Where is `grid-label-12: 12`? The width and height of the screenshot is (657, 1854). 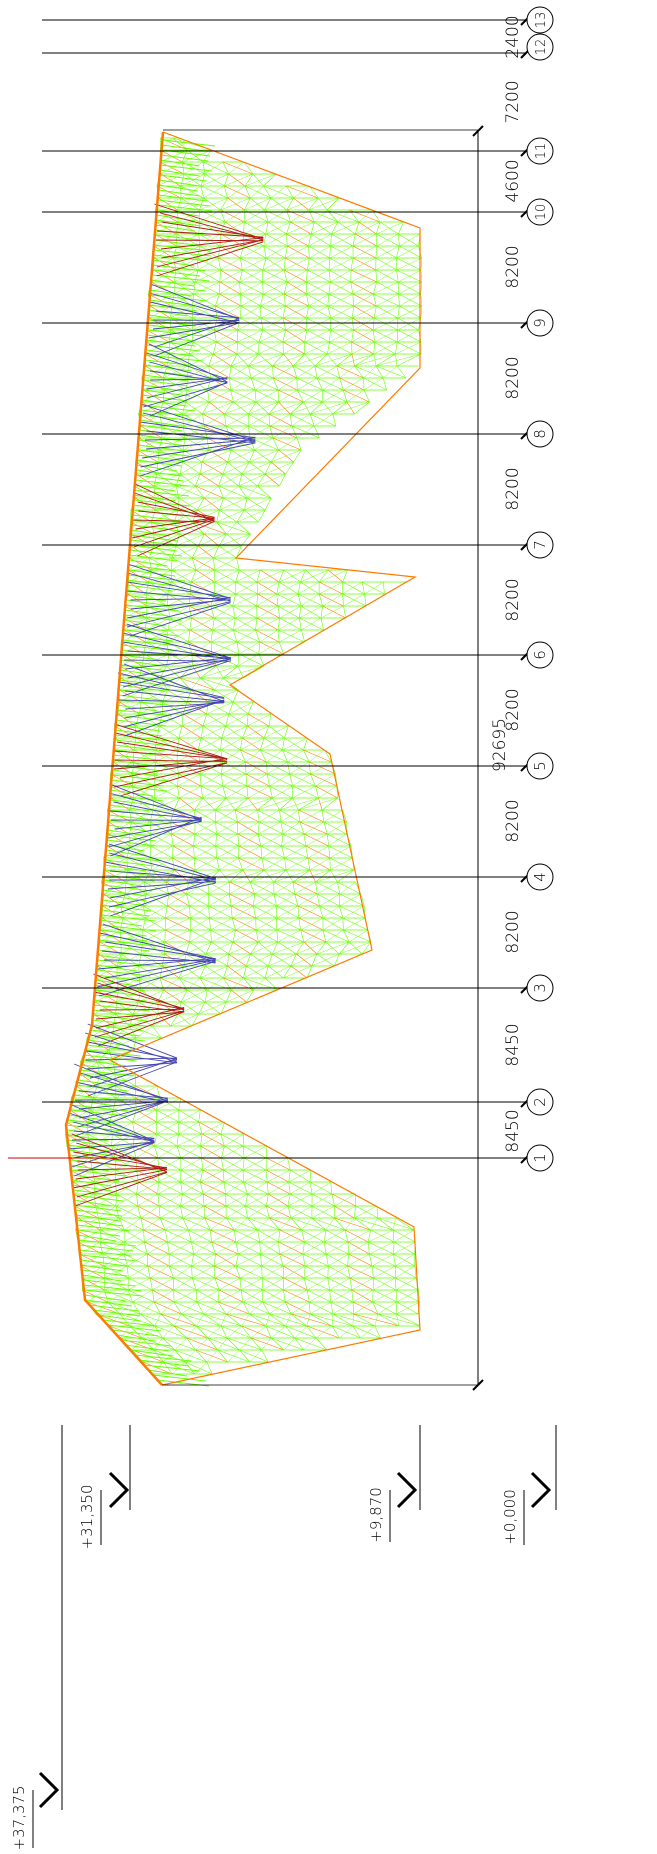 grid-label-12: 12 is located at coordinates (541, 47).